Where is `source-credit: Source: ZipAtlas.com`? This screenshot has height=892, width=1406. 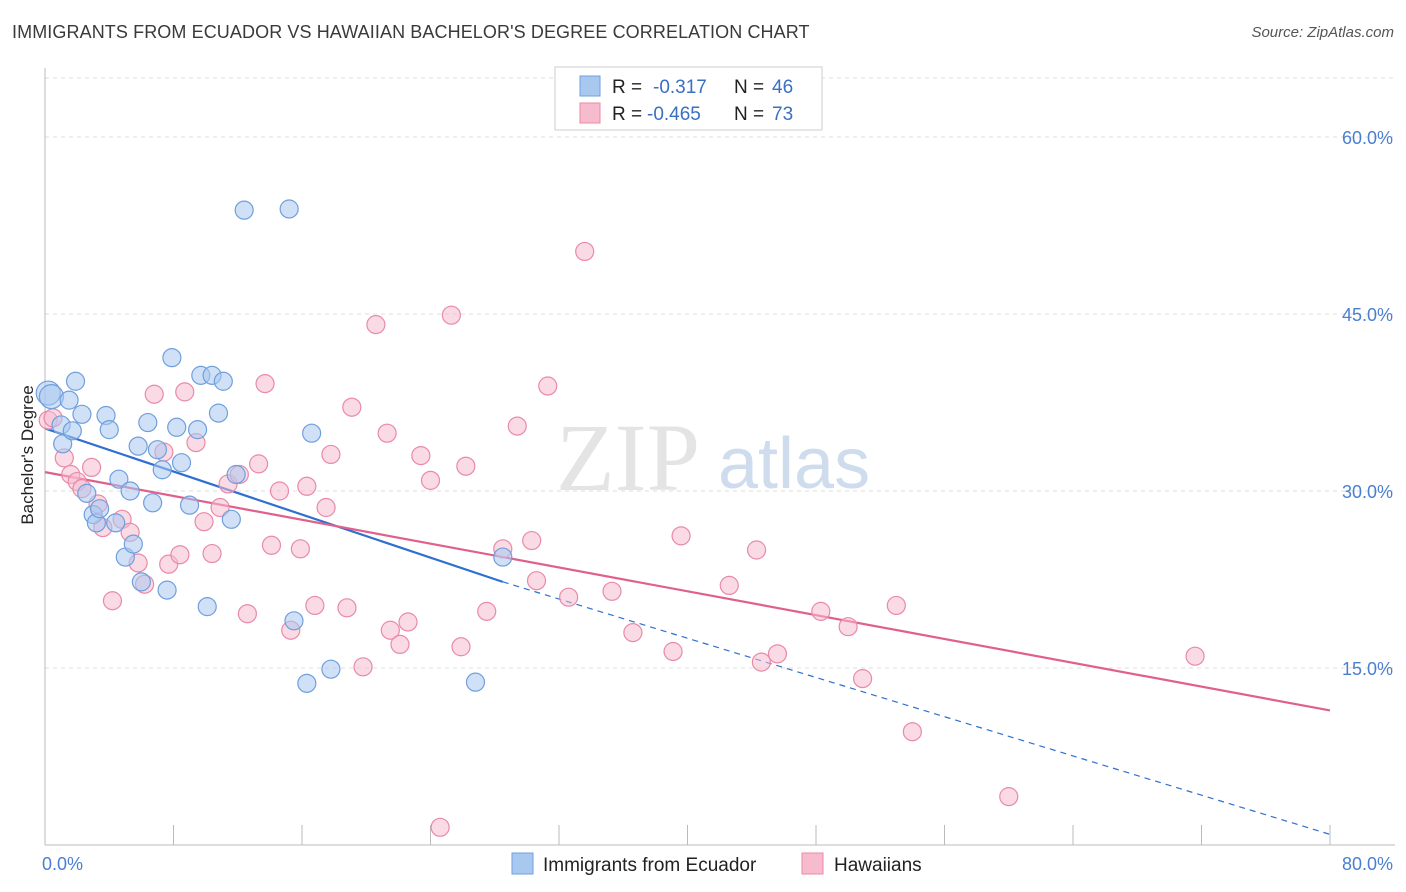 source-credit: Source: ZipAtlas.com is located at coordinates (1322, 32).